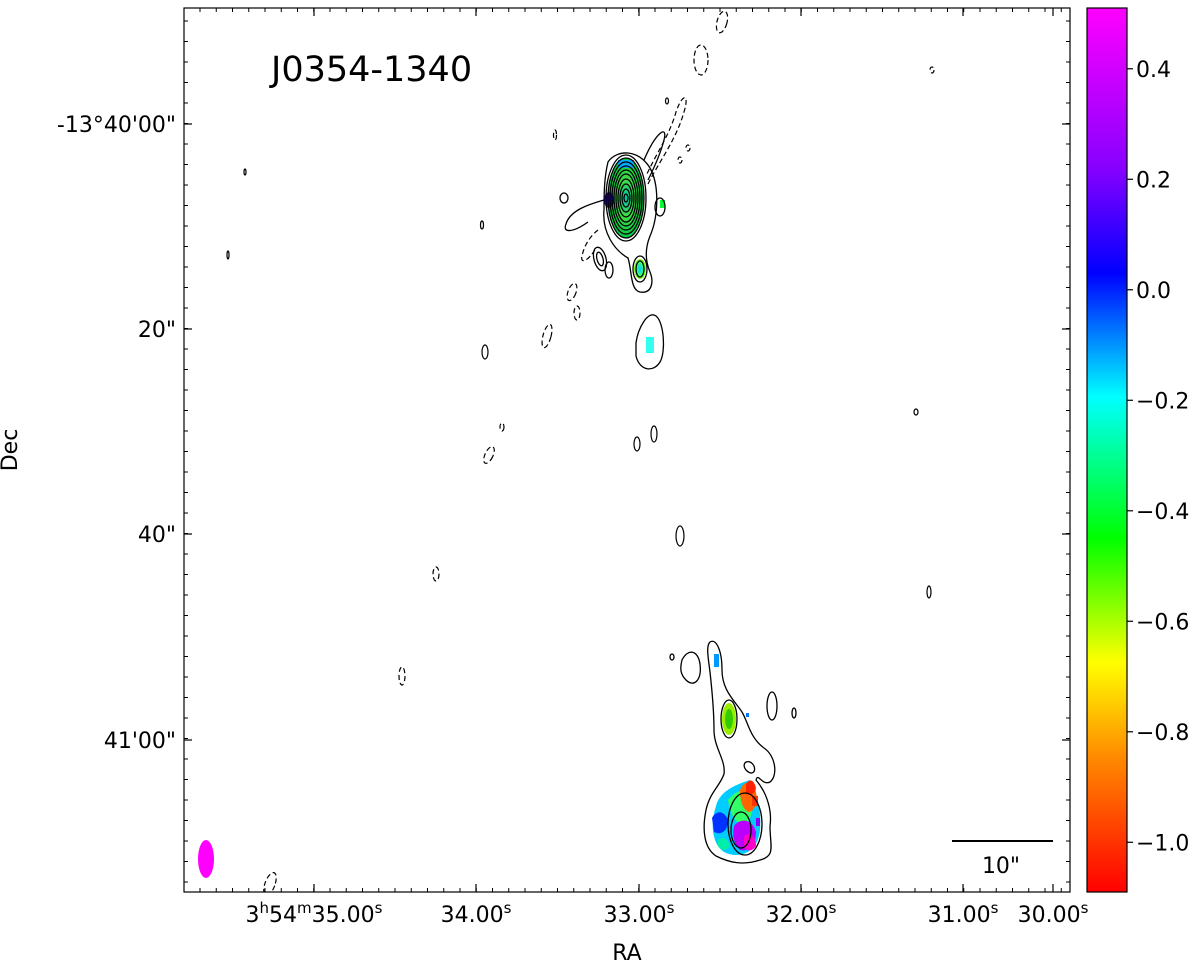 The height and width of the screenshot is (967, 1200). Describe the element at coordinates (1107, 450) in the screenshot. I see `colorbar` at that location.